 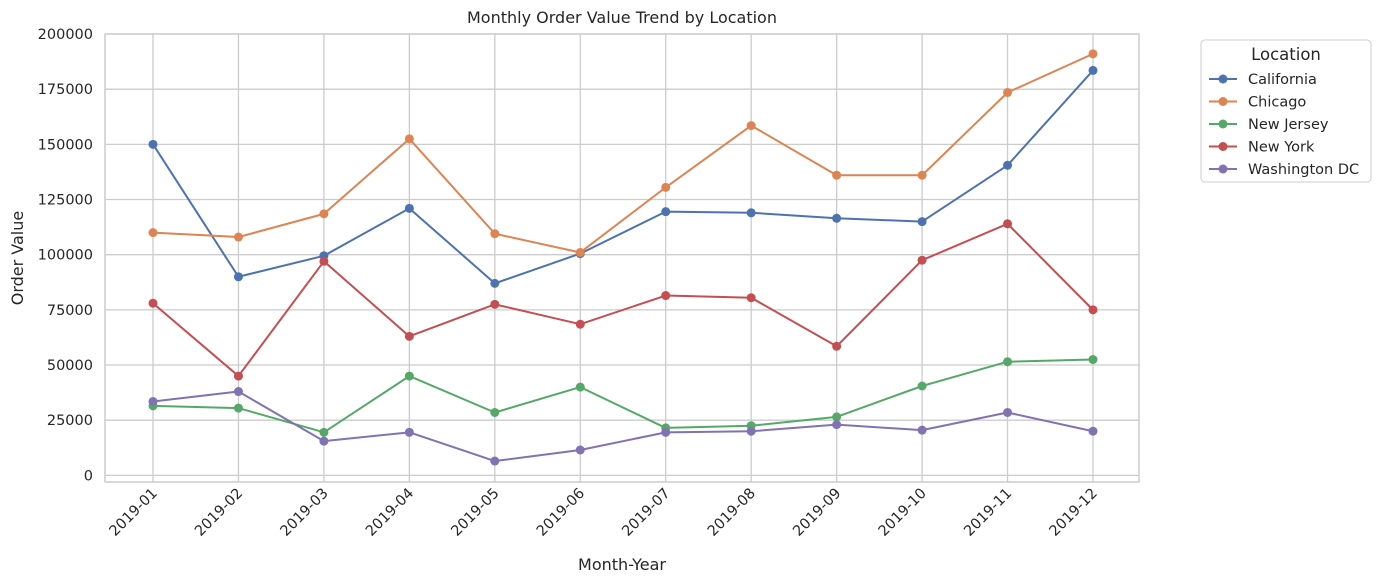 What do you see at coordinates (475, 513) in the screenshot?
I see `x-tick-label: 2019-05` at bounding box center [475, 513].